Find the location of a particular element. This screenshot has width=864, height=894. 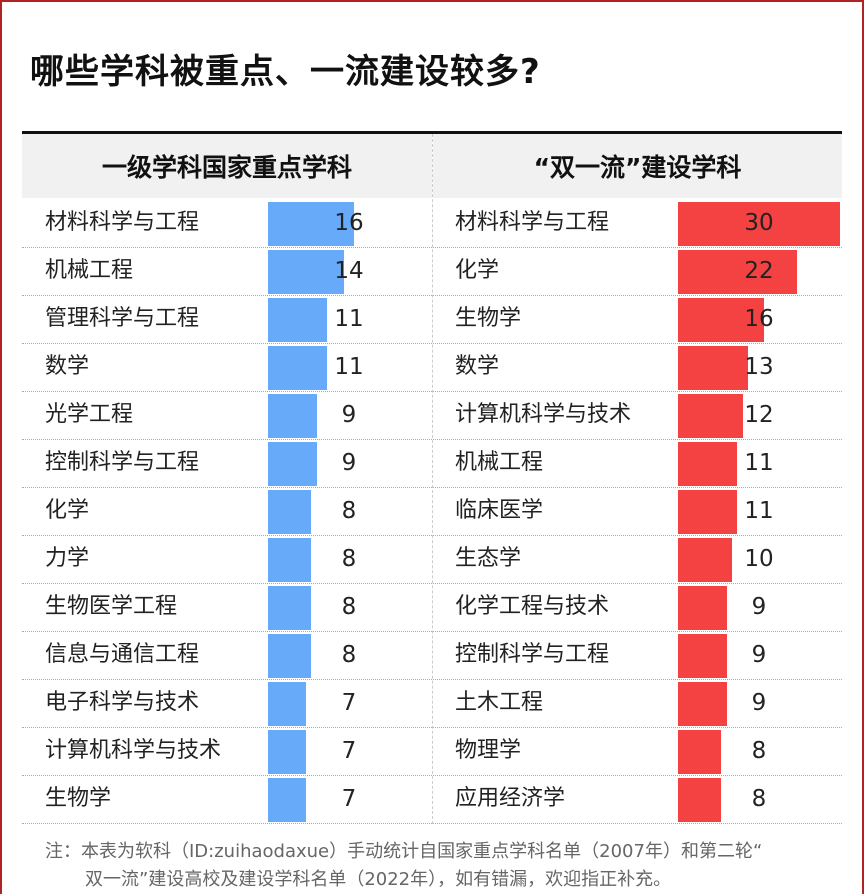

category-label: 临床医学 is located at coordinates (499, 510).